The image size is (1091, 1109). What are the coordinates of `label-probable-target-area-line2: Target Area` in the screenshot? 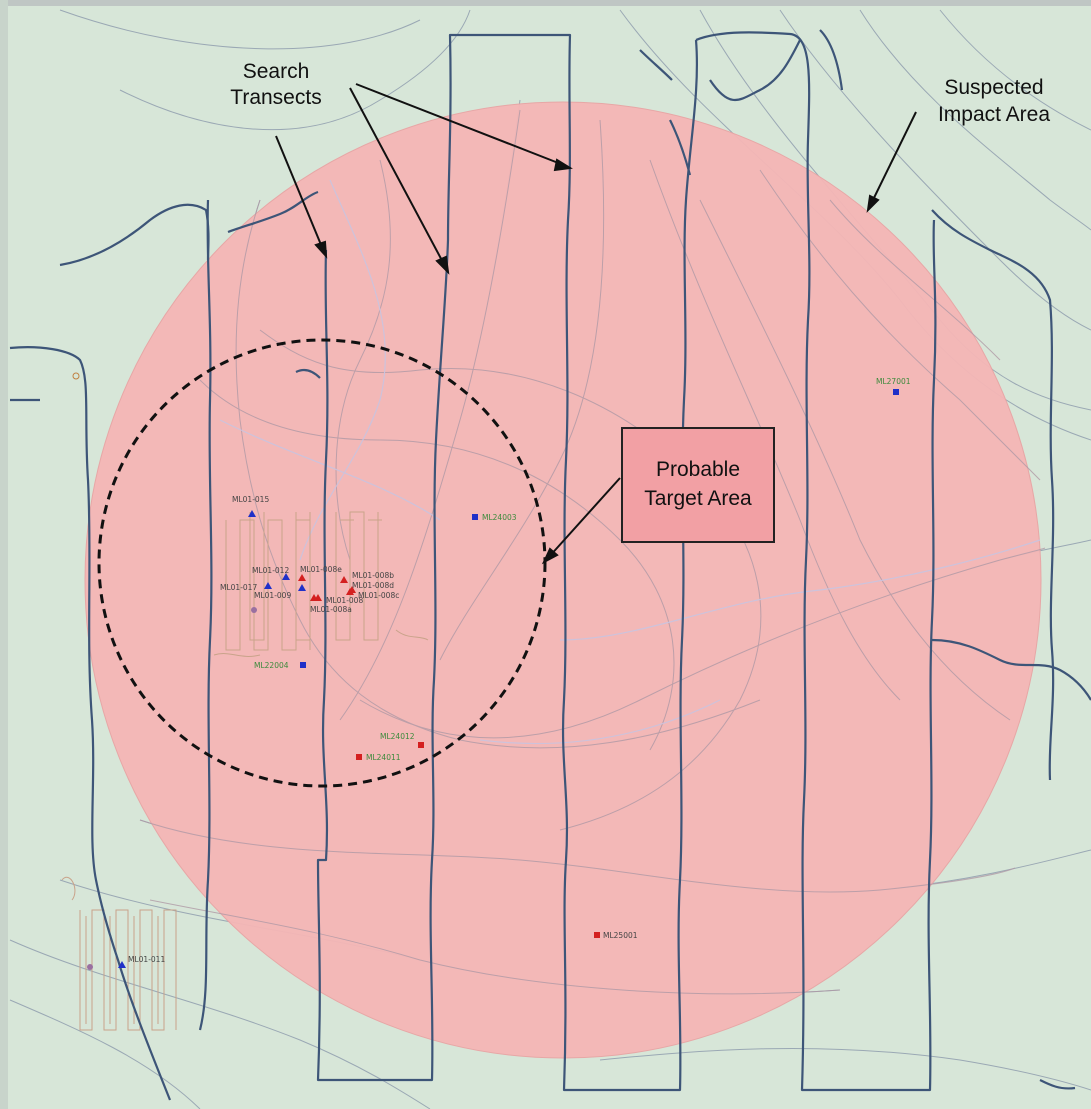 It's located at (698, 498).